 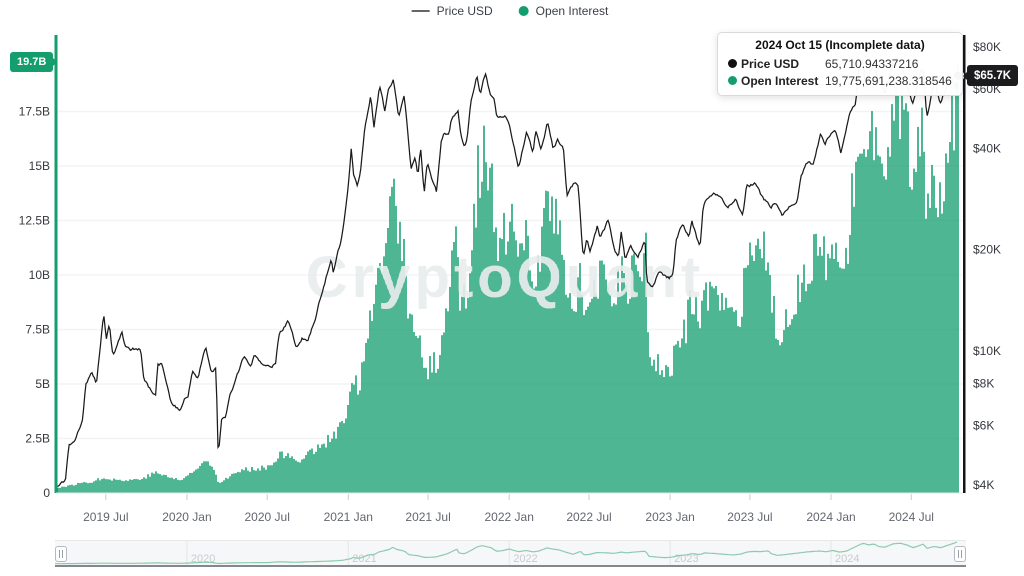 What do you see at coordinates (669, 517) in the screenshot?
I see `x-tick-label: 2023 Jan` at bounding box center [669, 517].